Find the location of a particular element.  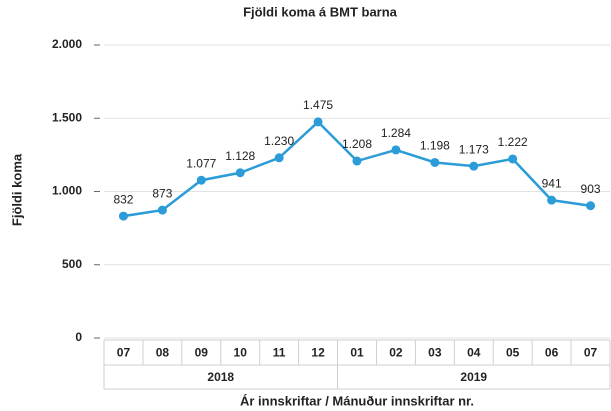

data-label: 1.230 is located at coordinates (279, 141).